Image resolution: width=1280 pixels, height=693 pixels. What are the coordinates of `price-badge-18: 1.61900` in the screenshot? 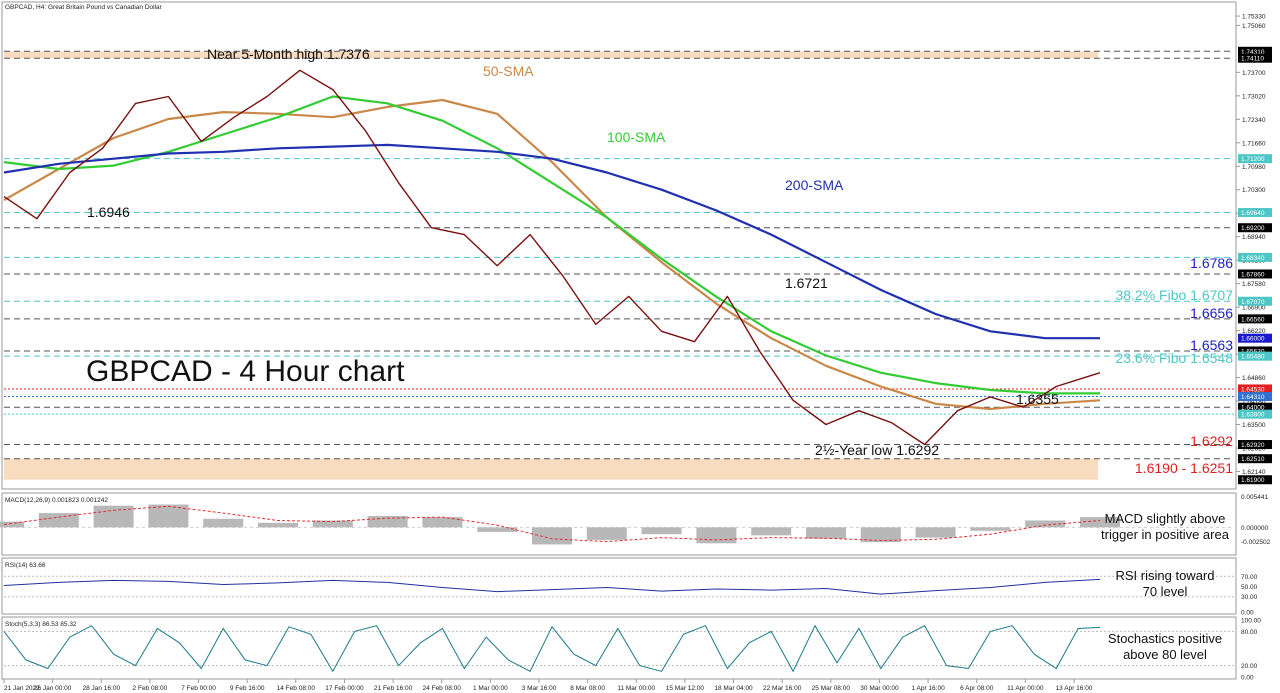 It's located at (1253, 480).